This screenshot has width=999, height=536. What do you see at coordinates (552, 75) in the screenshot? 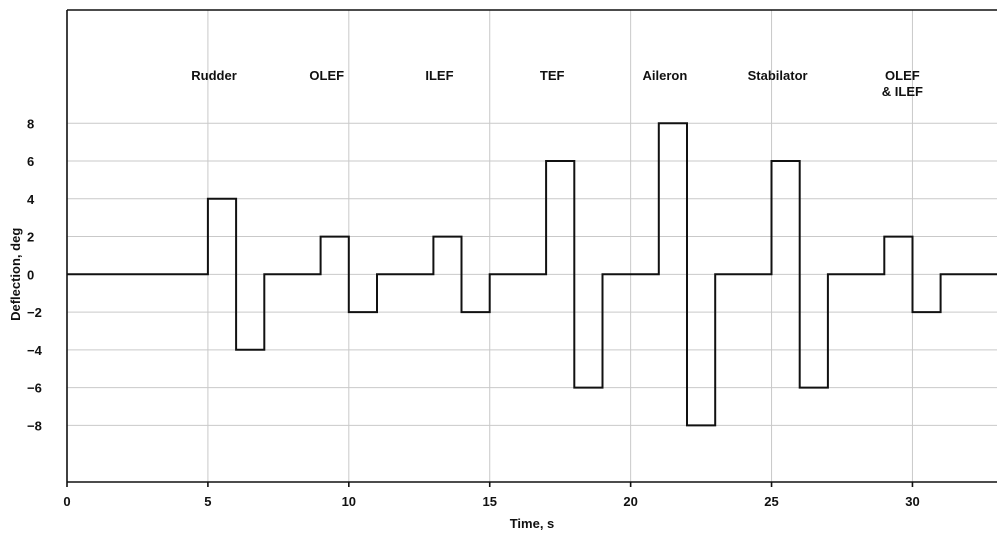
I see `surface-label: TEF` at bounding box center [552, 75].